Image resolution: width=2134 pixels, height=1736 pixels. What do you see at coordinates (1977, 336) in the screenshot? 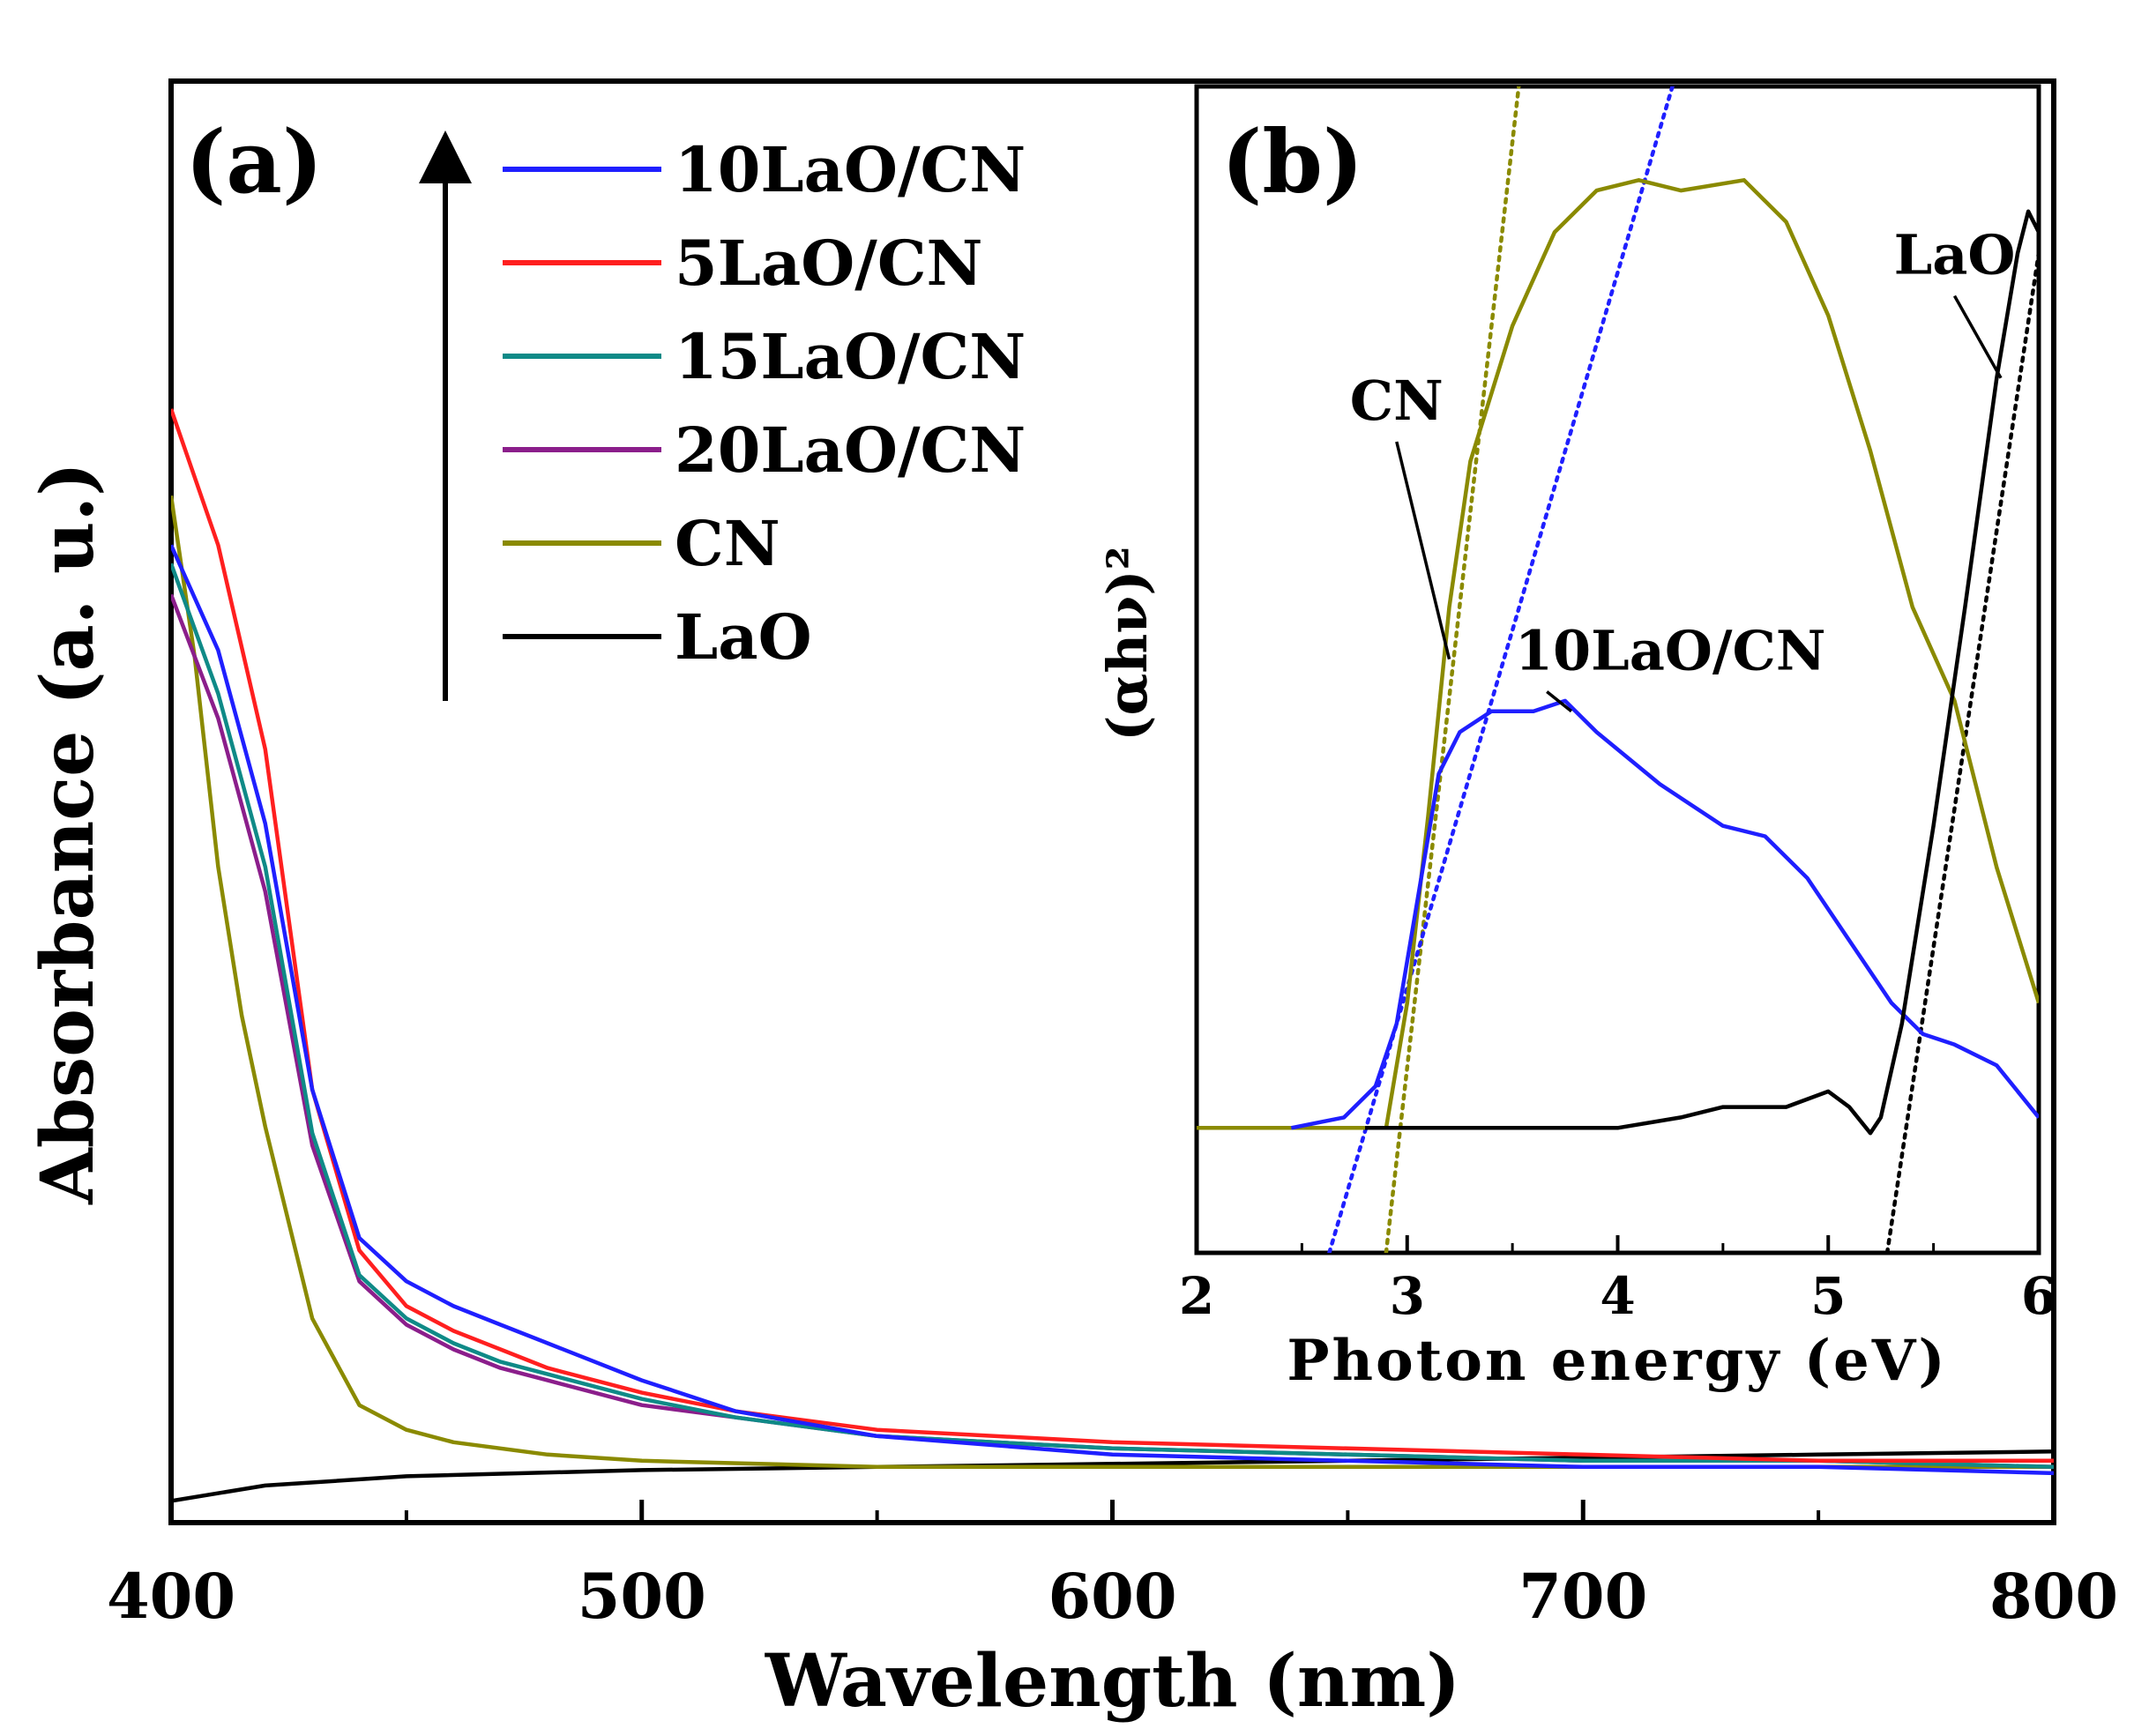
I see `annotation-pointer-lao` at bounding box center [1977, 336].